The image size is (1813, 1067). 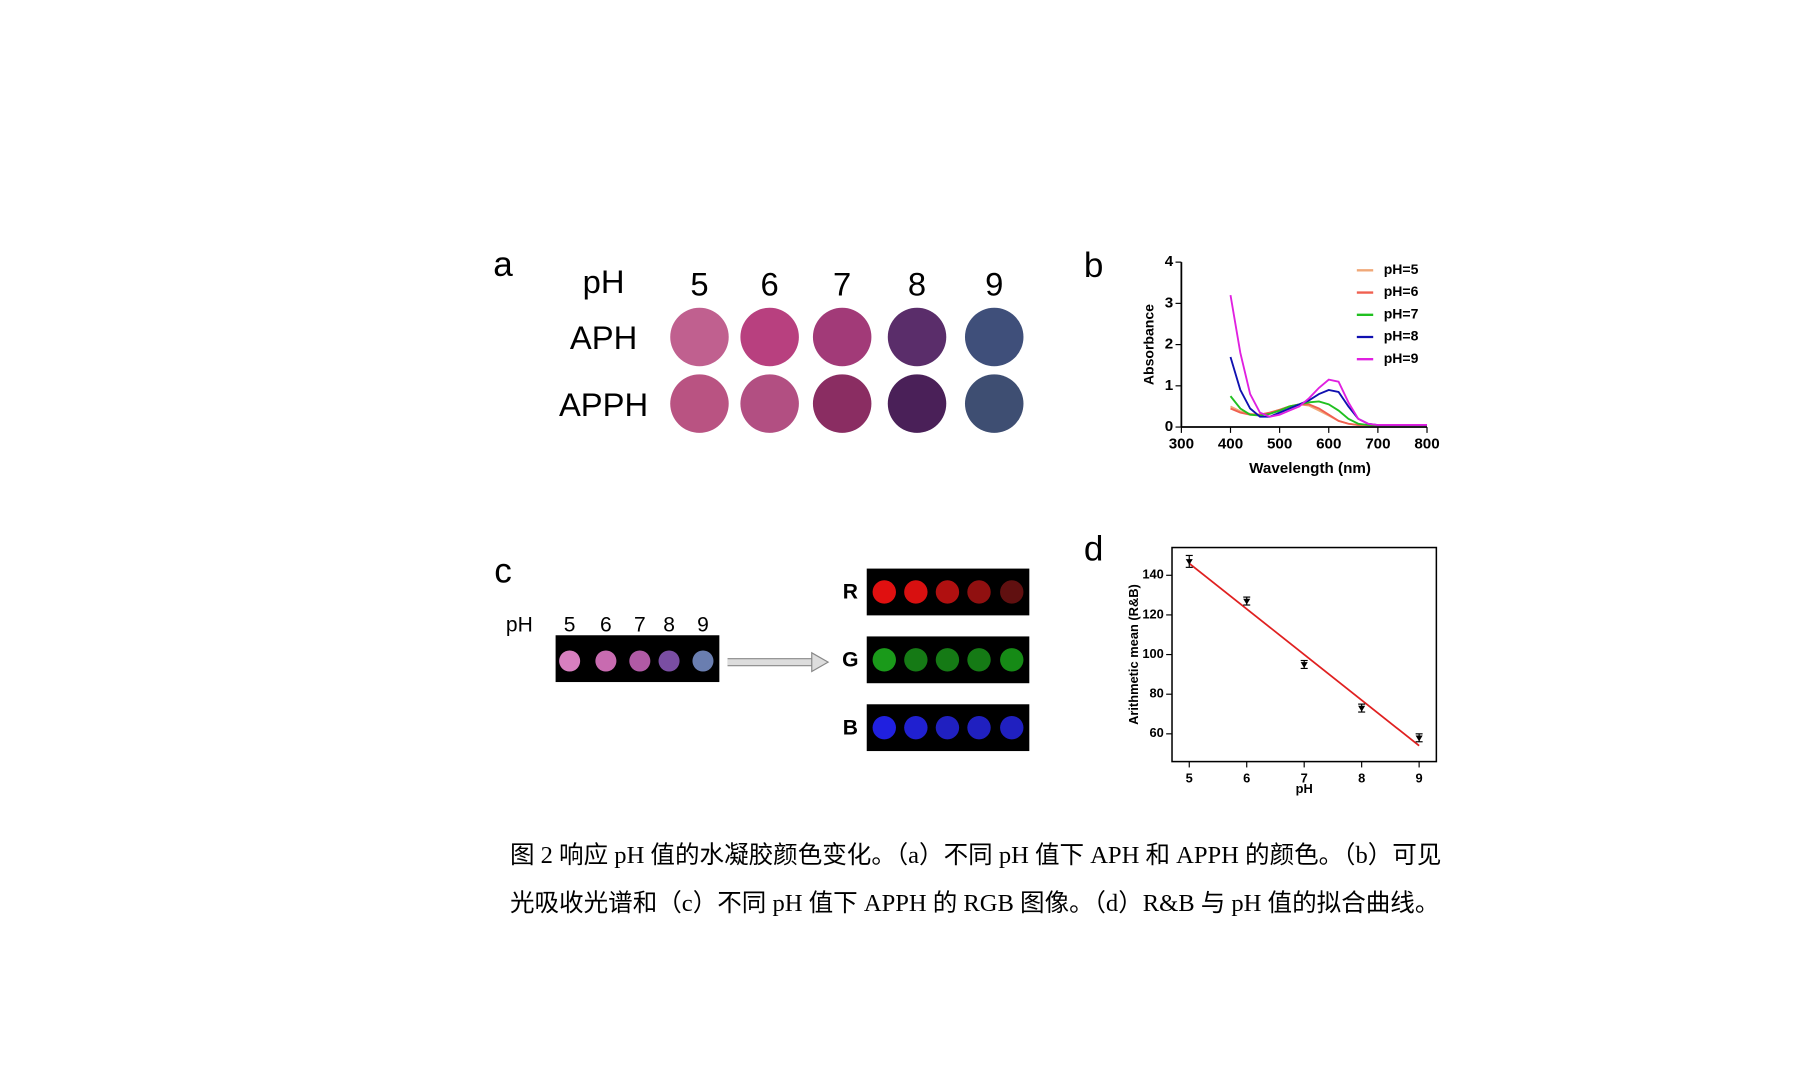 I want to click on y-tick-label: 80, so click(x=1157, y=693).